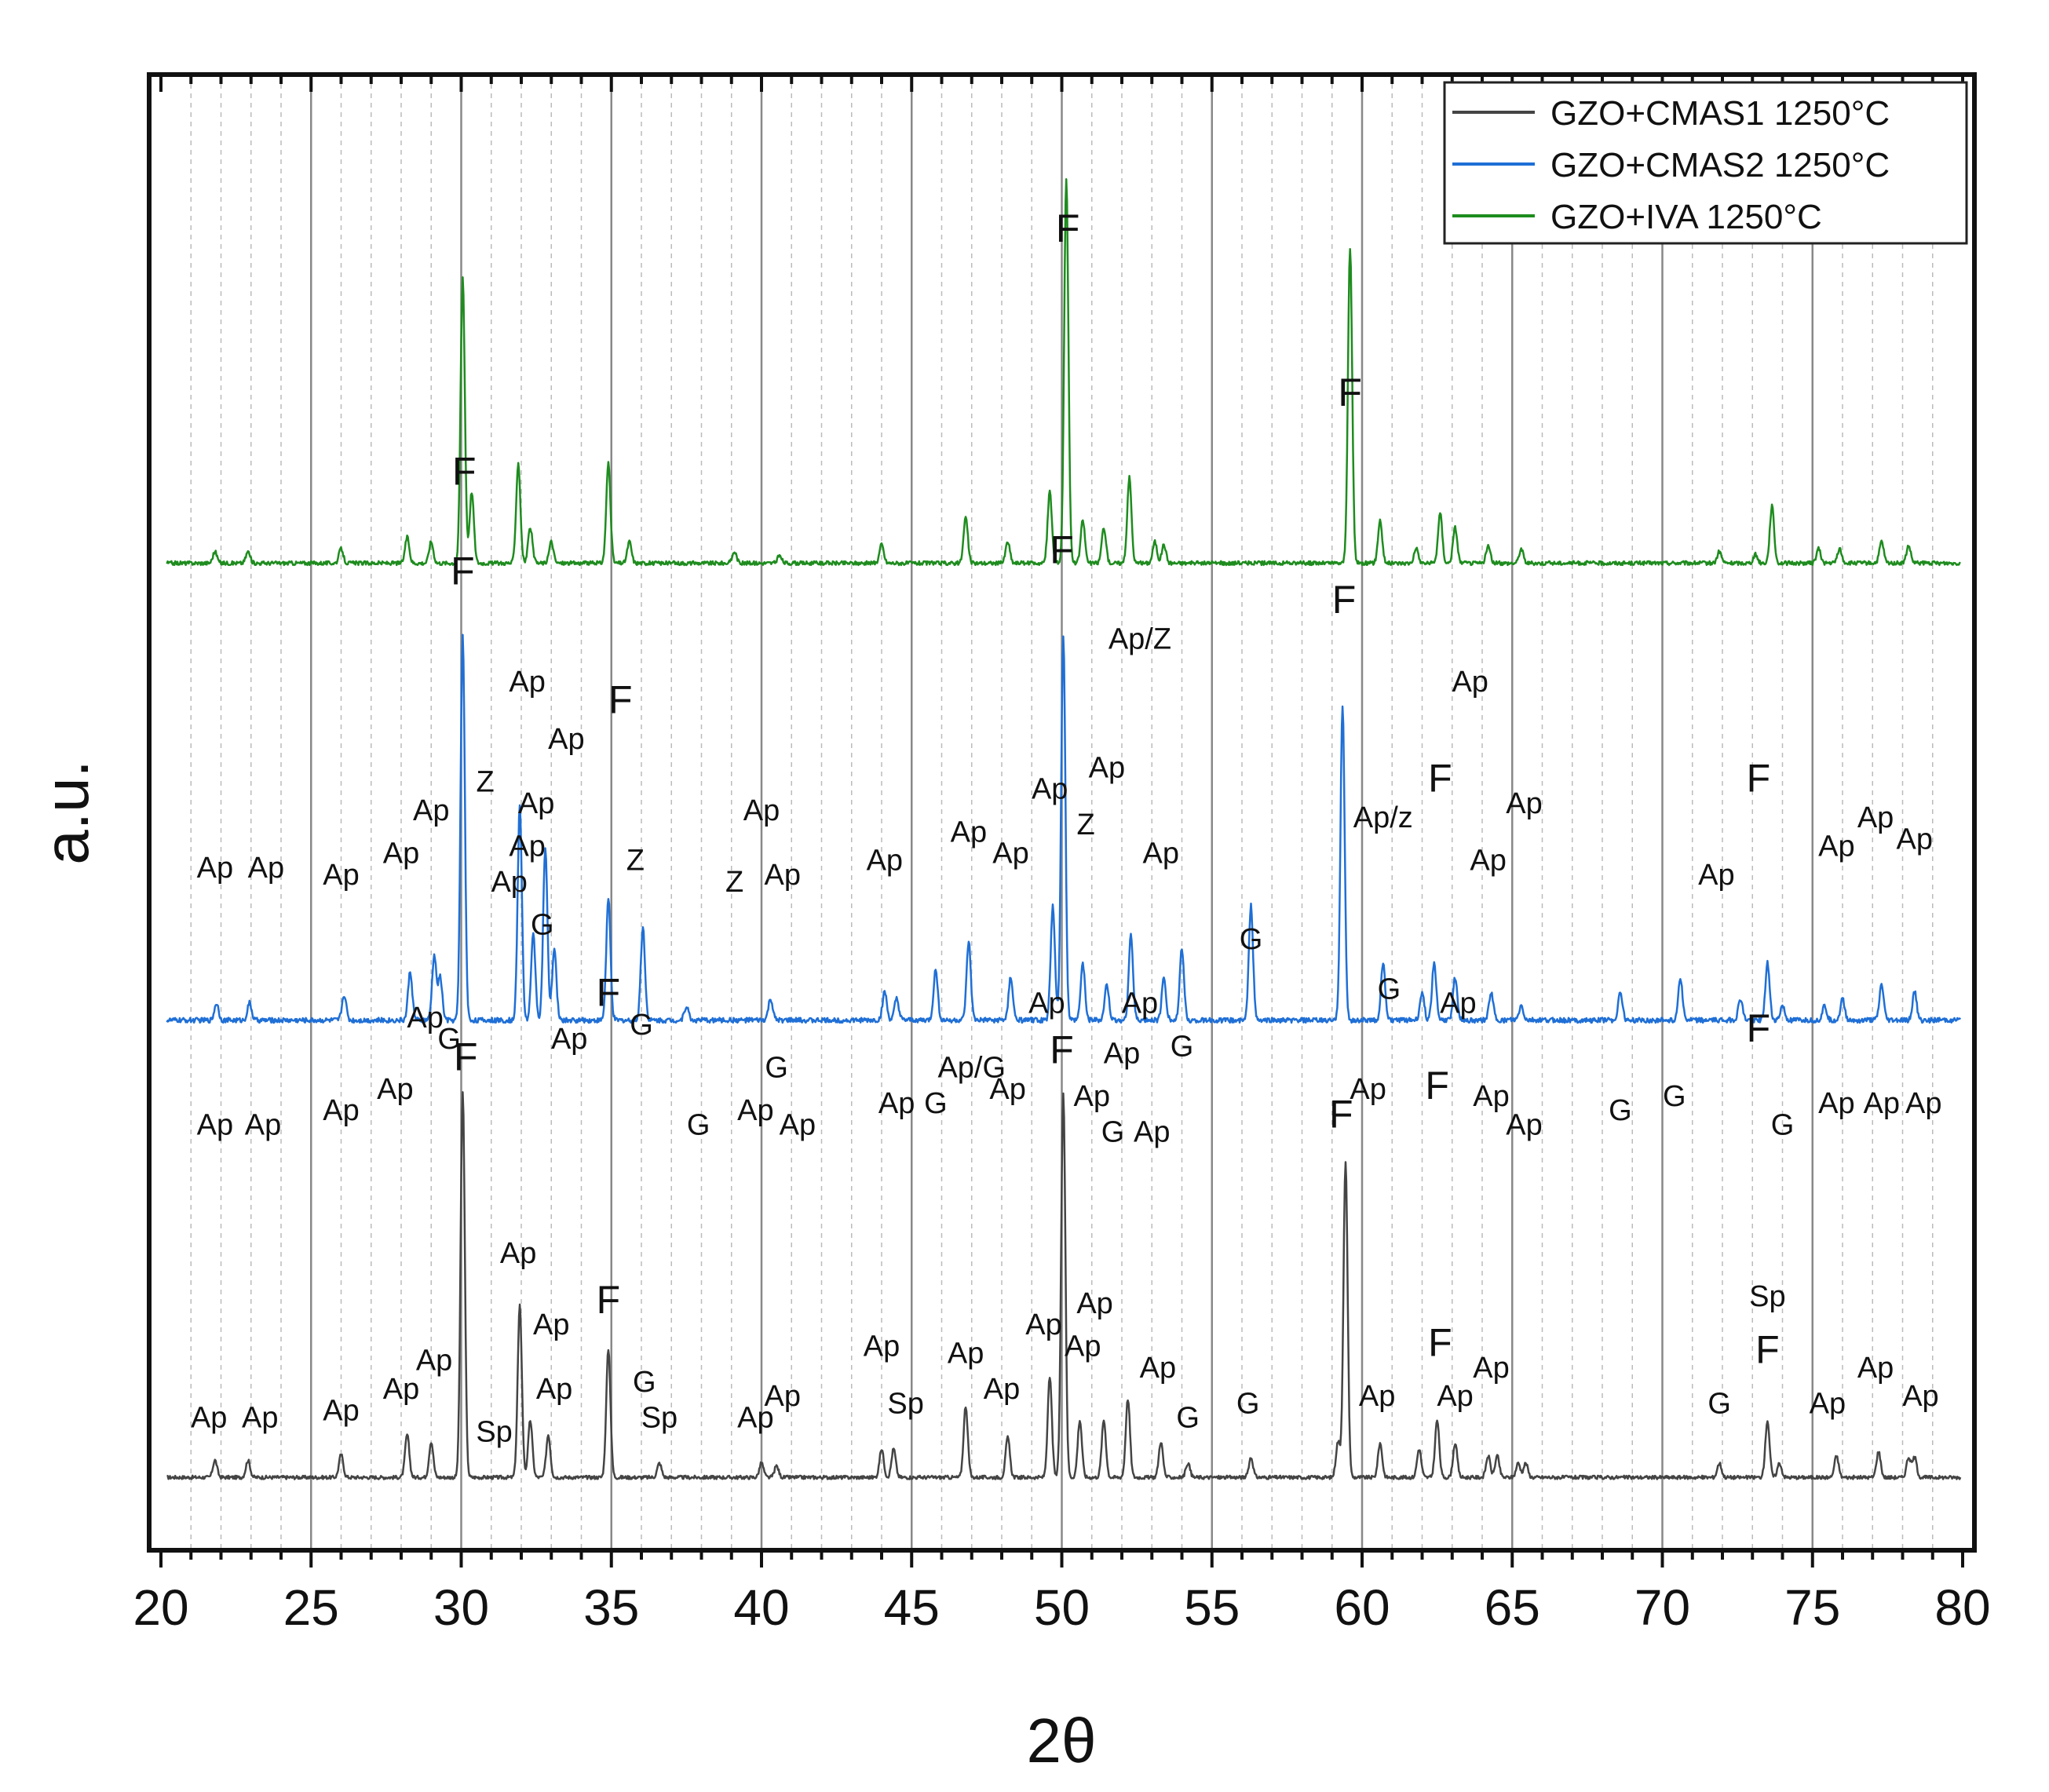 Image resolution: width=2049 pixels, height=1792 pixels. I want to click on x-tick-label: 35, so click(611, 1608).